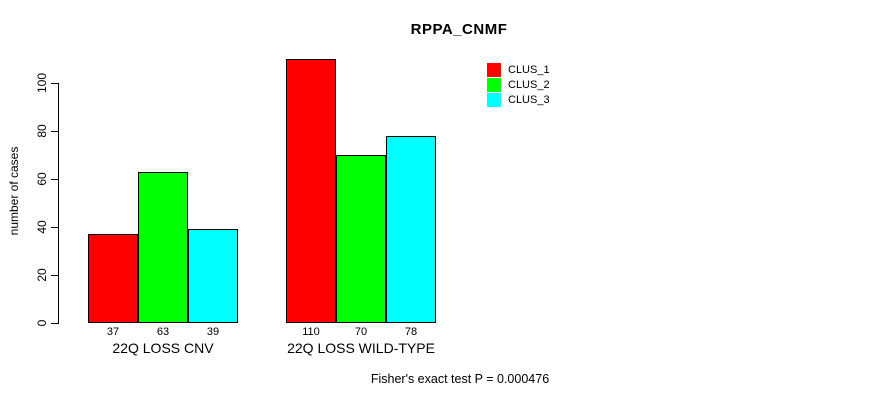 This screenshot has width=890, height=400. Describe the element at coordinates (529, 85) in the screenshot. I see `legend-label-clus_2: CLUS_2` at that location.